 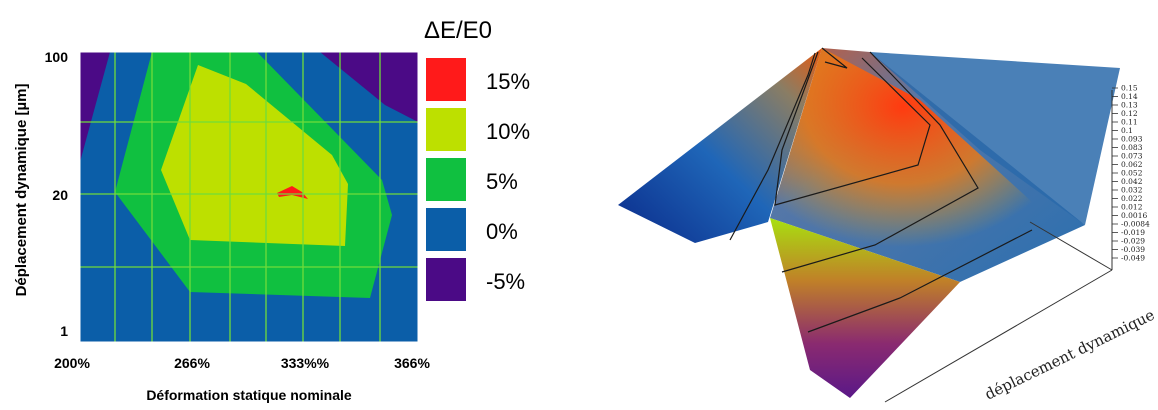 I want to click on legend-label: 15%, so click(x=508, y=81).